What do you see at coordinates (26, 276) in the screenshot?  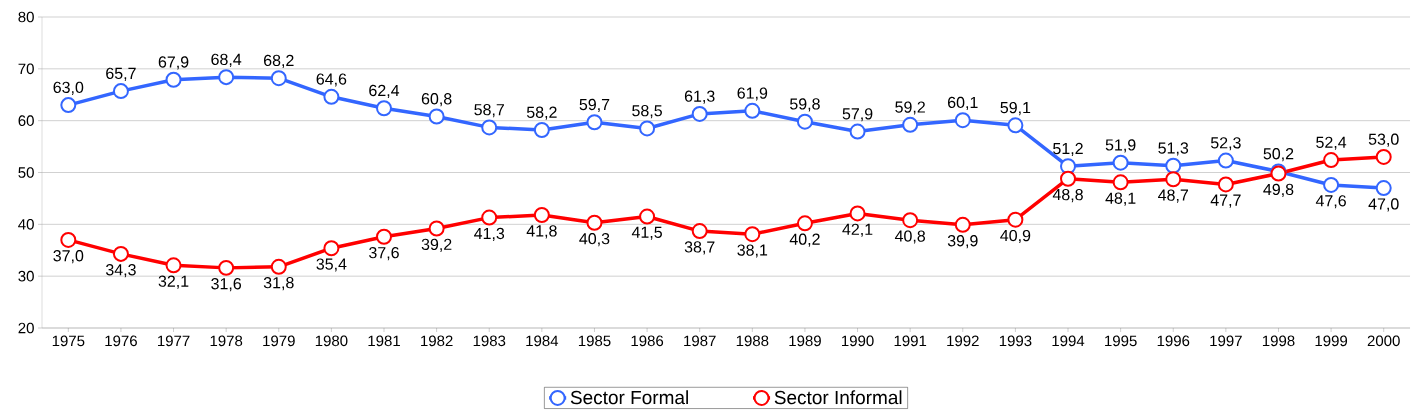 I see `y-tick-label: 30` at bounding box center [26, 276].